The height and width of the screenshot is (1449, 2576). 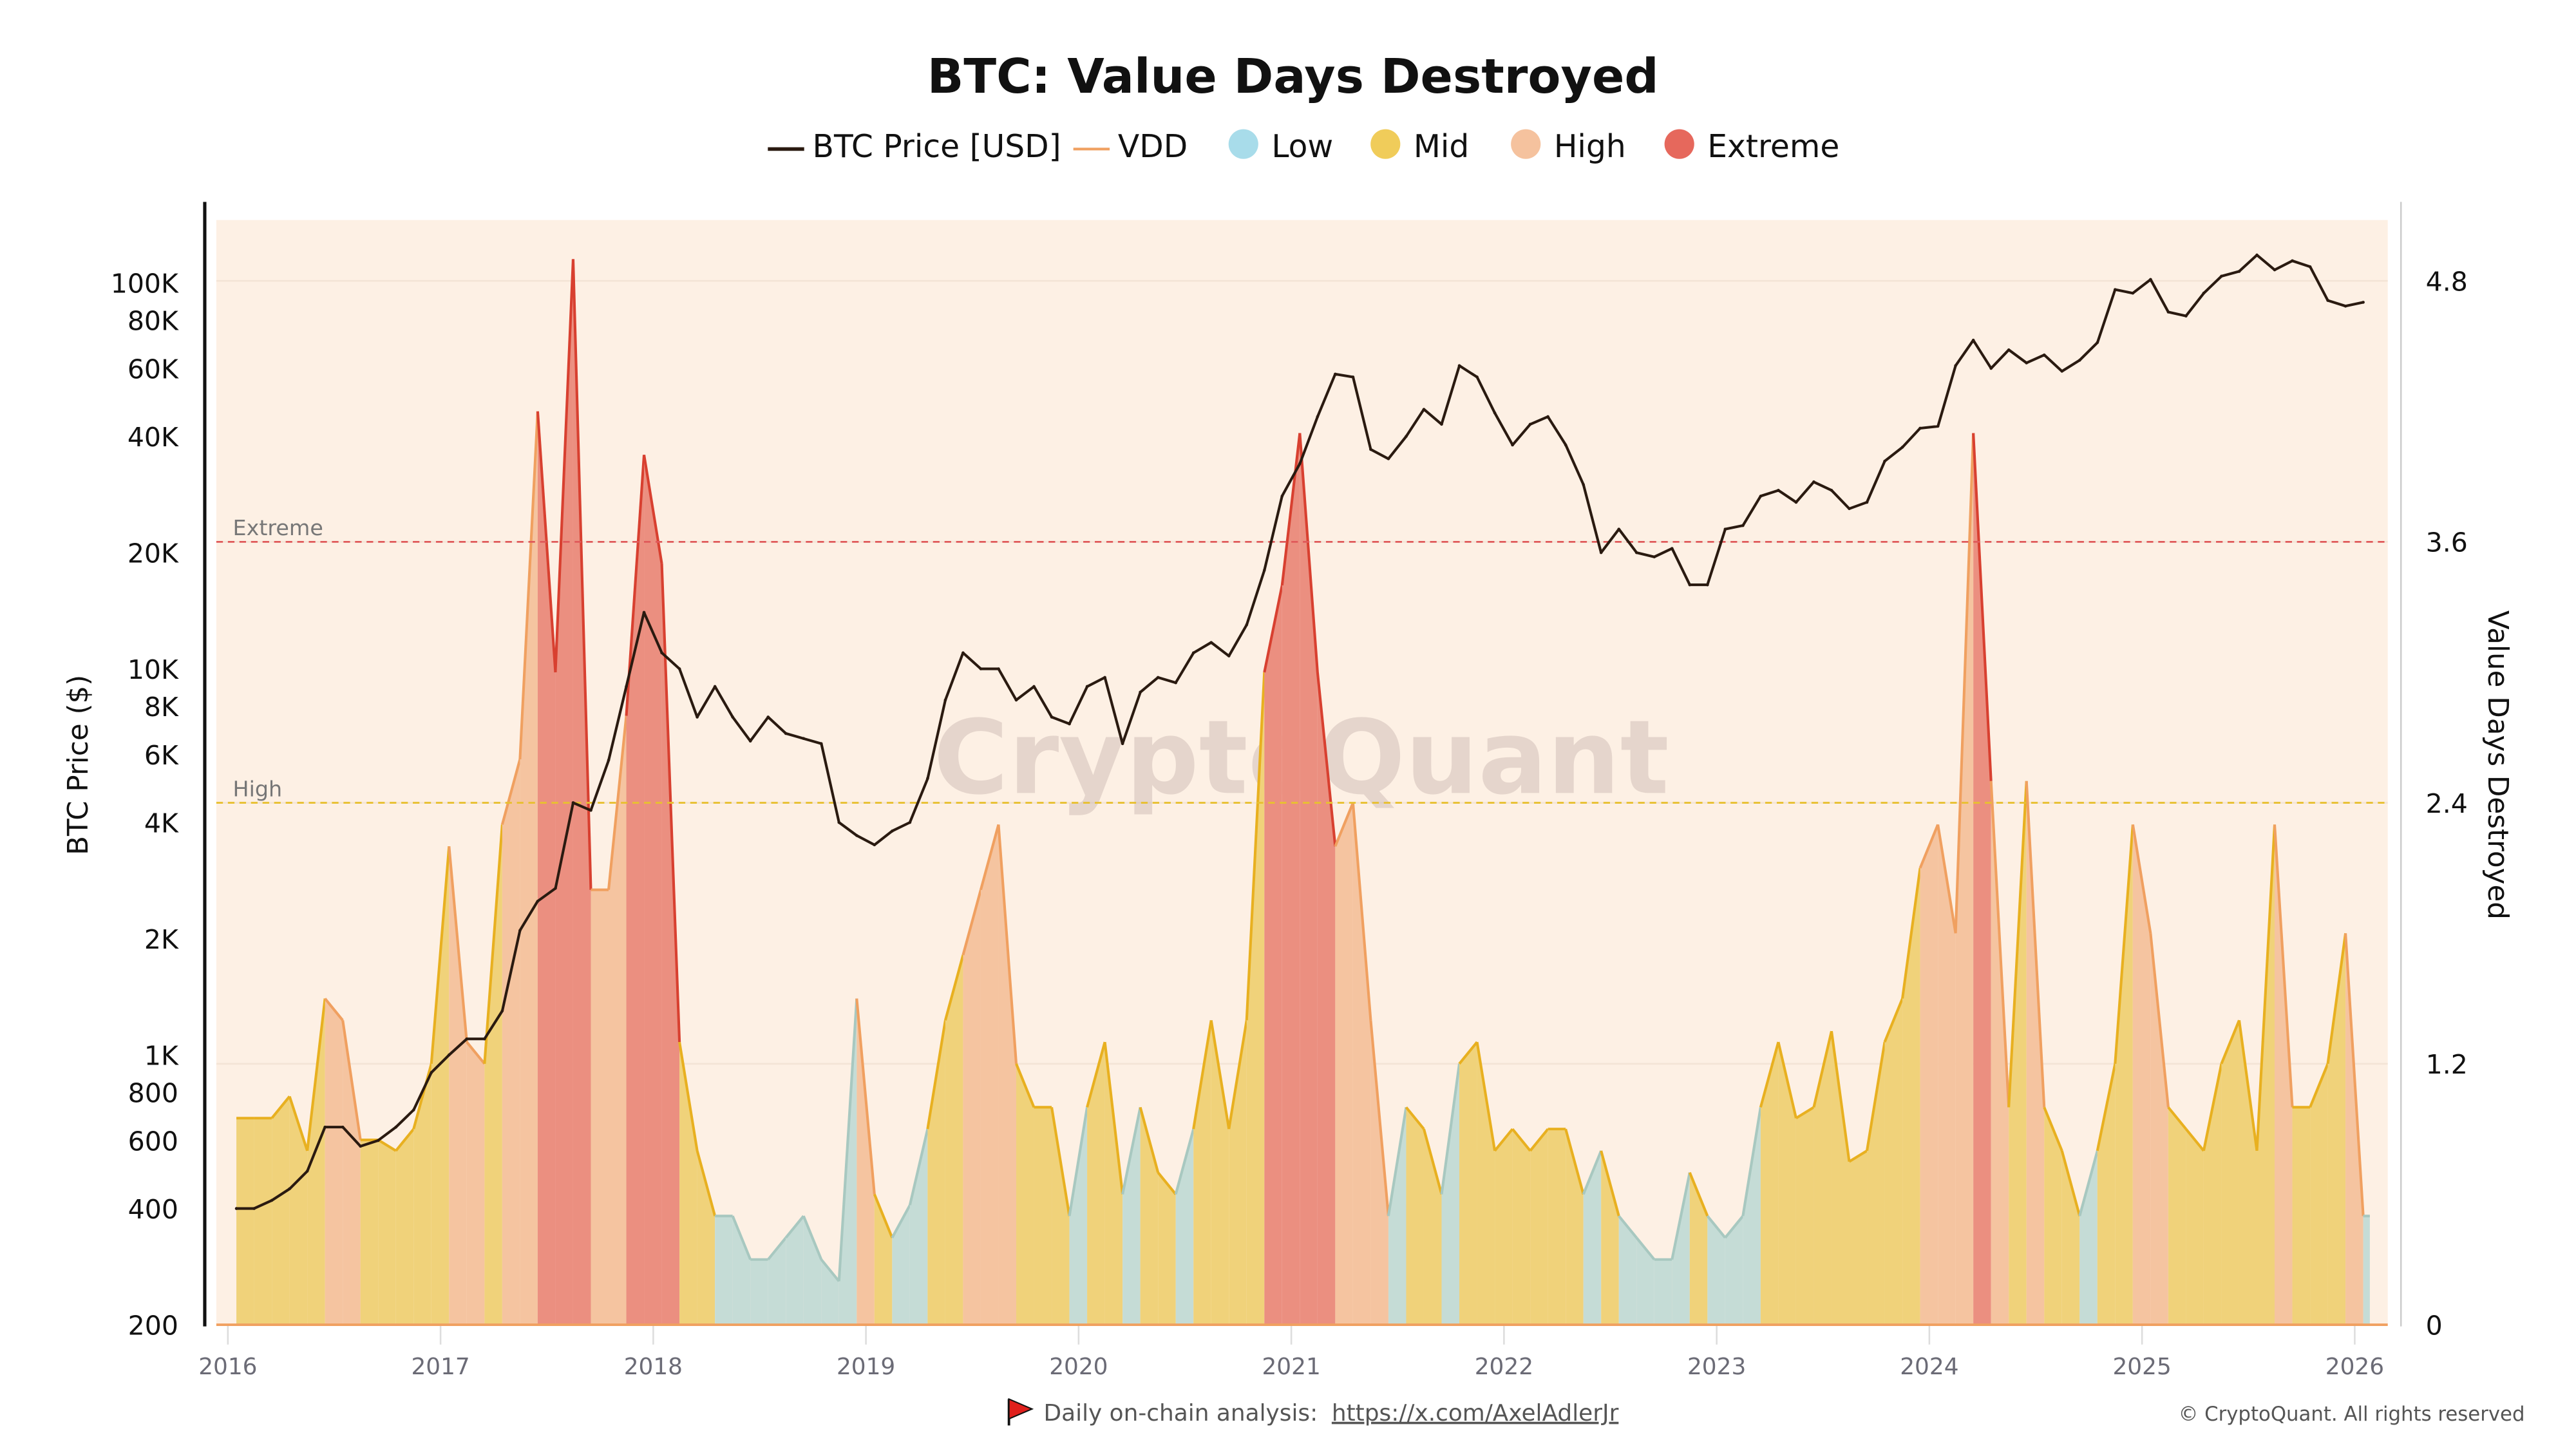 What do you see at coordinates (258, 788) in the screenshot?
I see `threshold-label-high: High` at bounding box center [258, 788].